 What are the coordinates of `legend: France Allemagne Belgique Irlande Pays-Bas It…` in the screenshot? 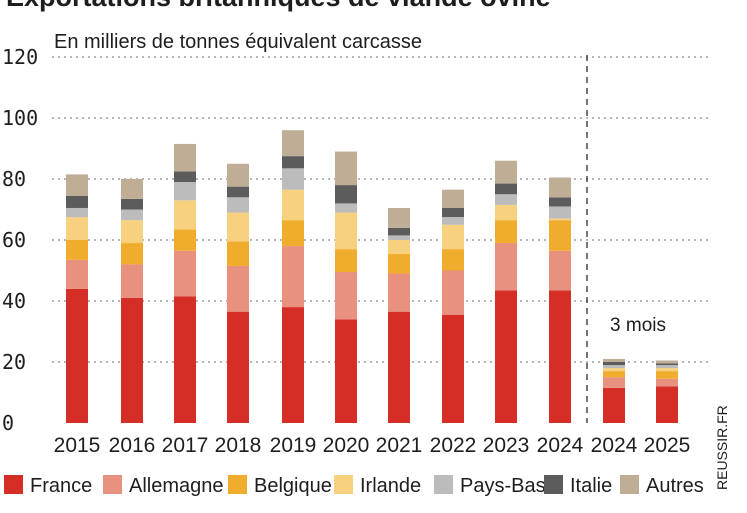 It's located at (354, 486).